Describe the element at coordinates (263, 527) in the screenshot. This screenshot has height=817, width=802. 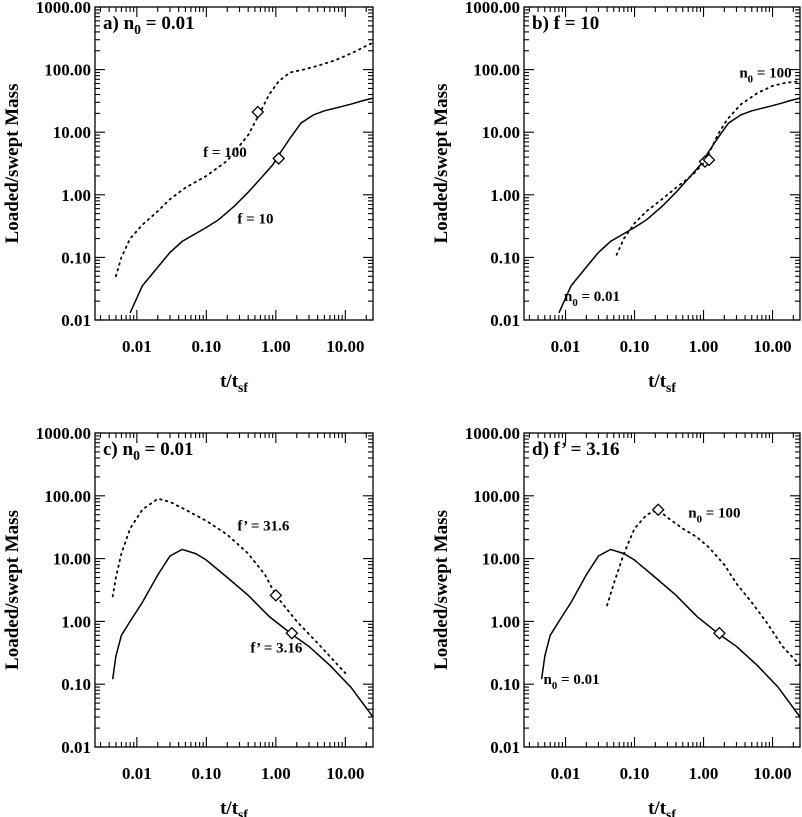
I see `curve-annotation: f’ = 31.6` at that location.